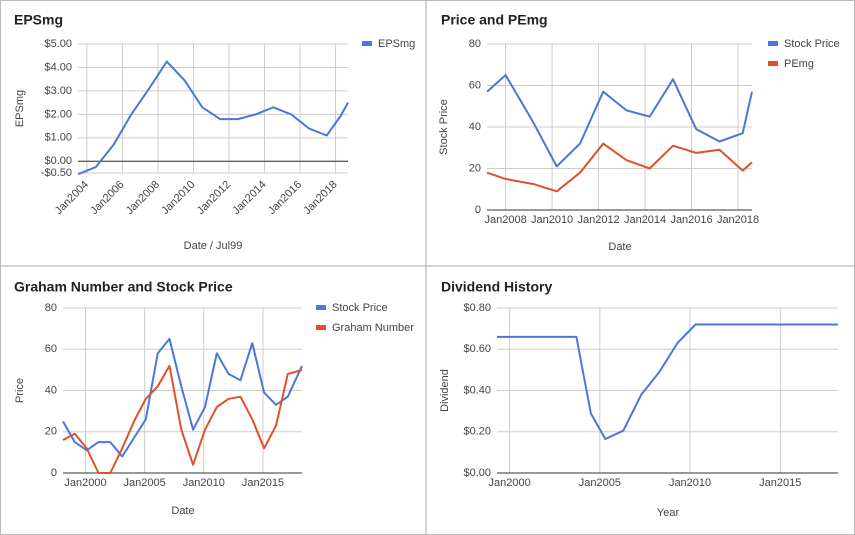 This screenshot has height=535, width=855. What do you see at coordinates (123, 287) in the screenshot?
I see `chart-title: Graham Number and Stock Price` at bounding box center [123, 287].